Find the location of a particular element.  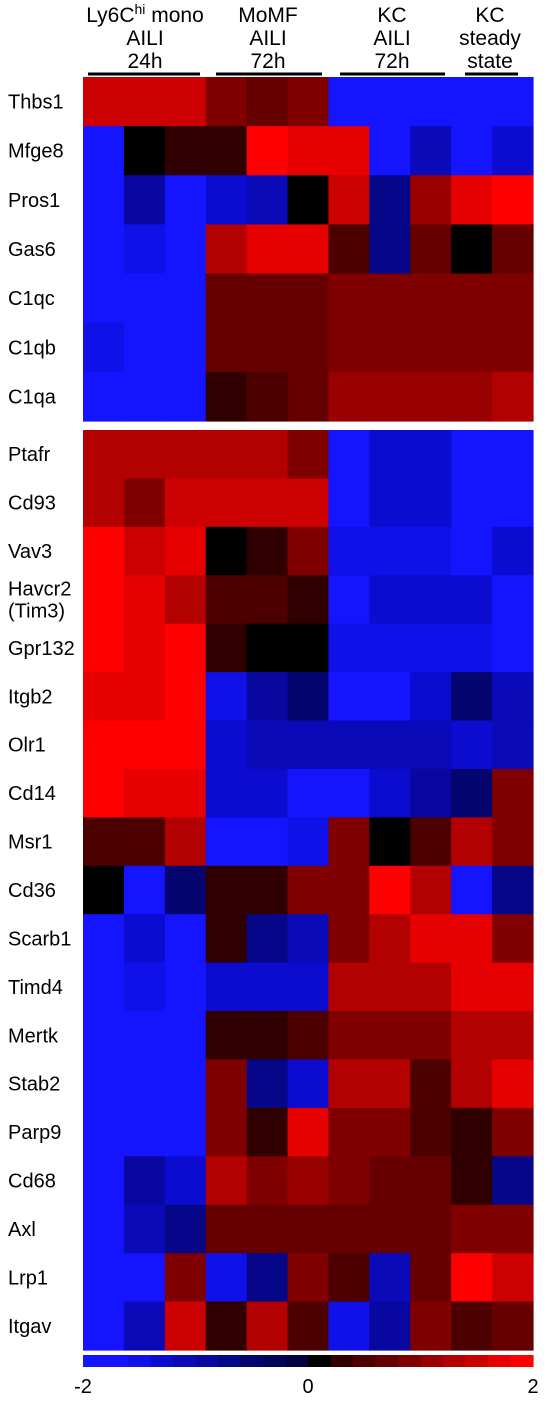

row-label-line: Vav3 is located at coordinates (30, 552).